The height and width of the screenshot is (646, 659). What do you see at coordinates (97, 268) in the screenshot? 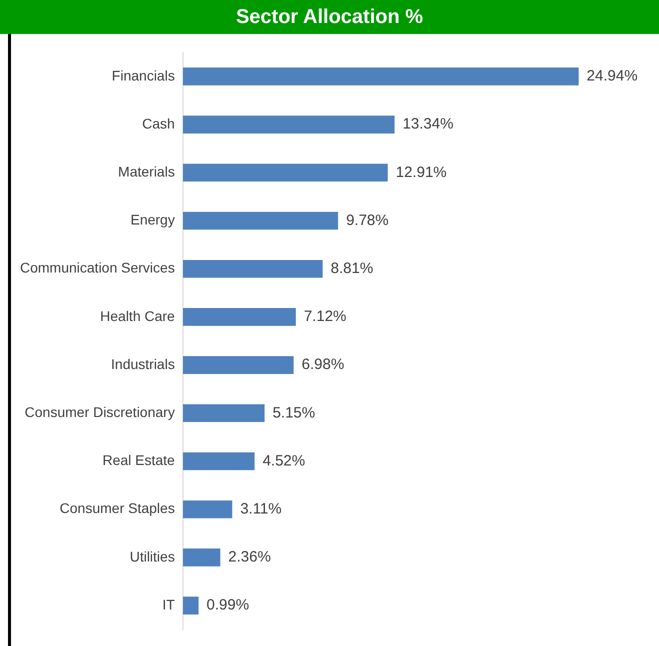
I see `y-tick-label: Communication Services` at bounding box center [97, 268].